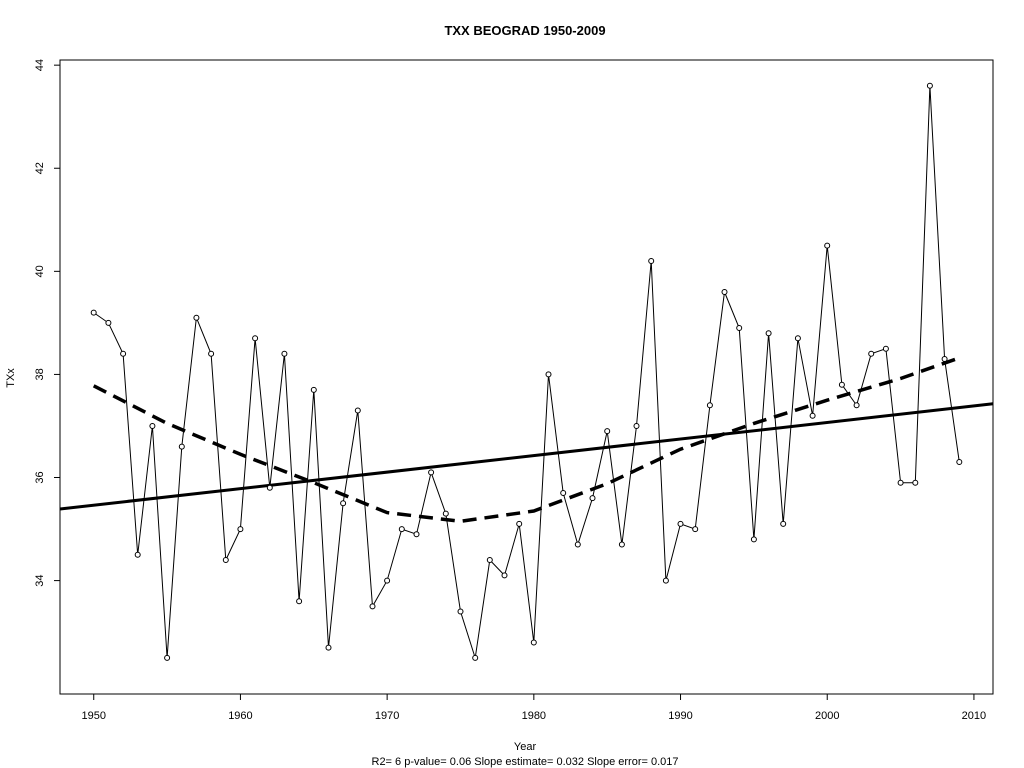 This screenshot has height=768, width=1024. Describe the element at coordinates (40, 374) in the screenshot. I see `y-tick-label: 38` at that location.